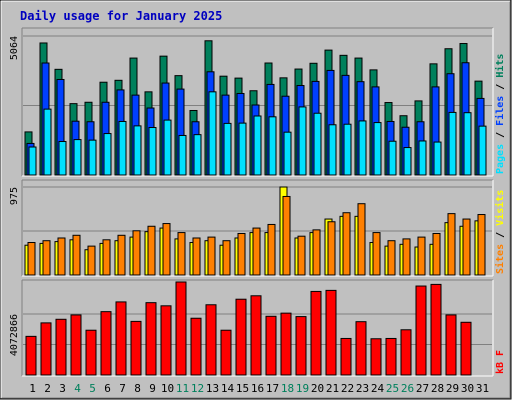  What do you see at coordinates (137, 388) in the screenshot?
I see `x-tick-label-day-8: 8` at bounding box center [137, 388].